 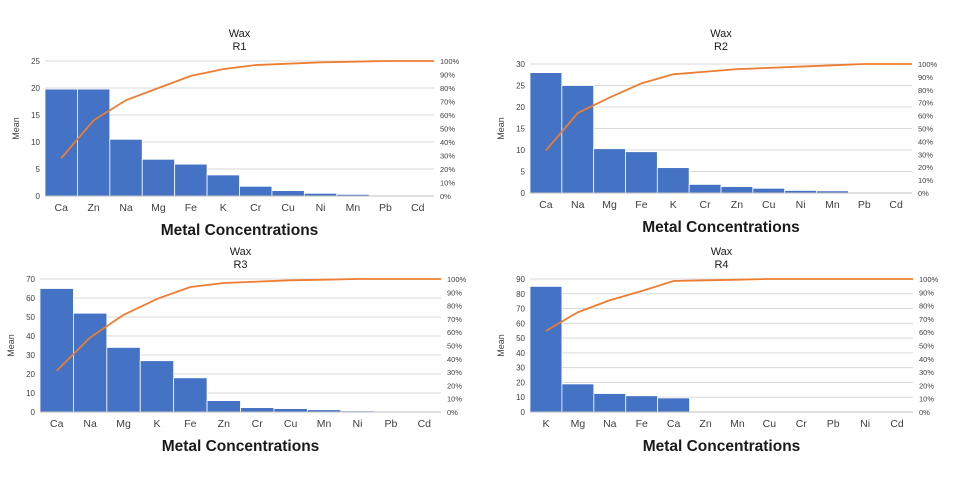 I want to click on x-tick-label: Ca, so click(x=57, y=424).